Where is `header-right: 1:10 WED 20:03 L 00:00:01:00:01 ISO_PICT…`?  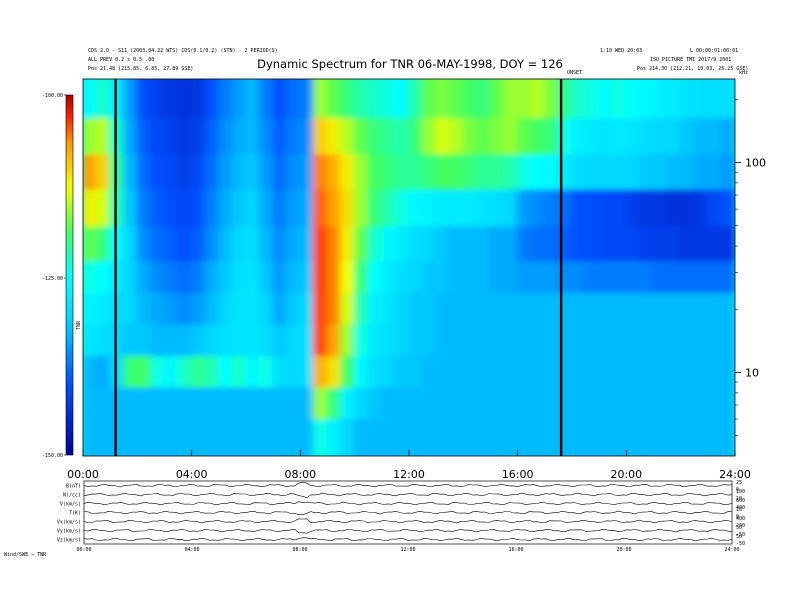 header-right: 1:10 WED 20:03 L 00:00:01:00:01 ISO_PICT… is located at coordinates (674, 60).